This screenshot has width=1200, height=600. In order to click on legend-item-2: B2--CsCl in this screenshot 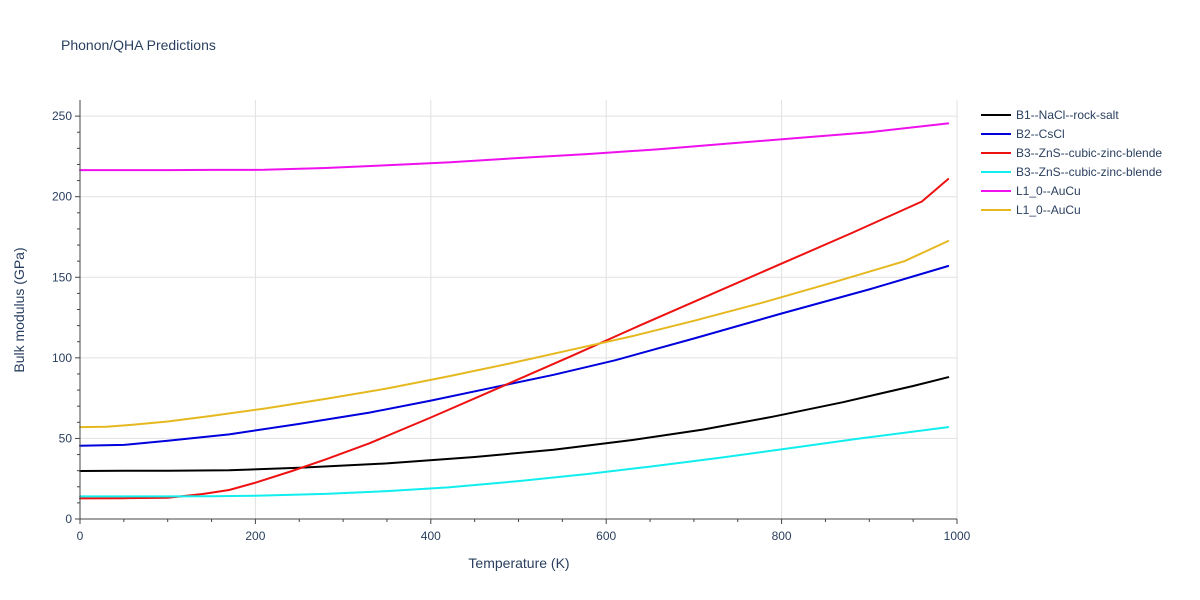, I will do `click(1023, 134)`.